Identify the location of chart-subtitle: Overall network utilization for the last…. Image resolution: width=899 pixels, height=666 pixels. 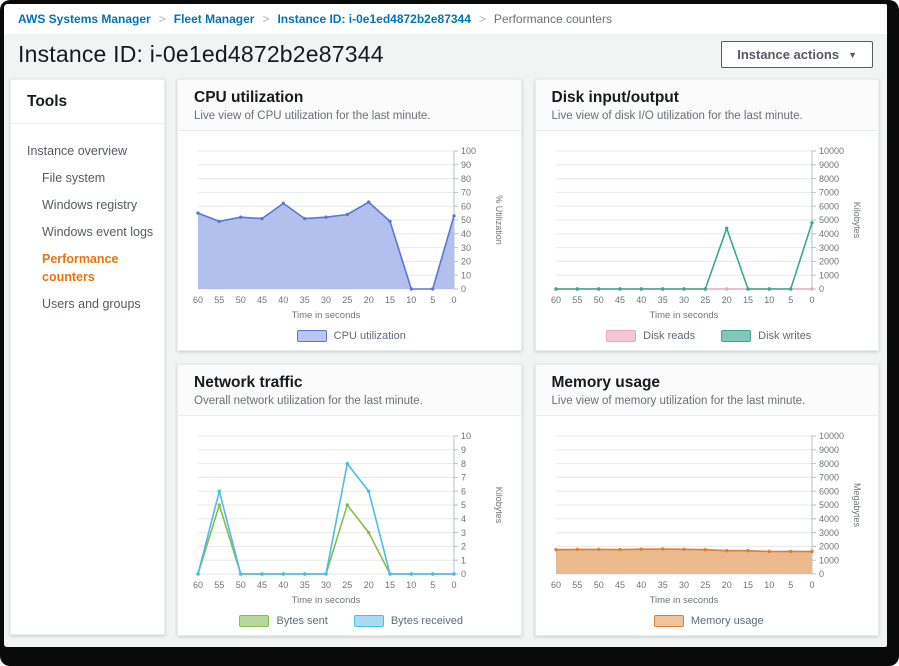
(308, 401).